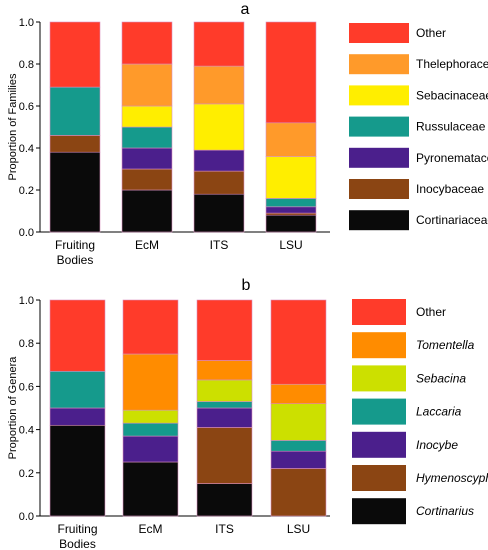 This screenshot has height=550, width=488. What do you see at coordinates (75, 111) in the screenshot?
I see `bar-segment-fruiting-bodies-russulaceae` at bounding box center [75, 111].